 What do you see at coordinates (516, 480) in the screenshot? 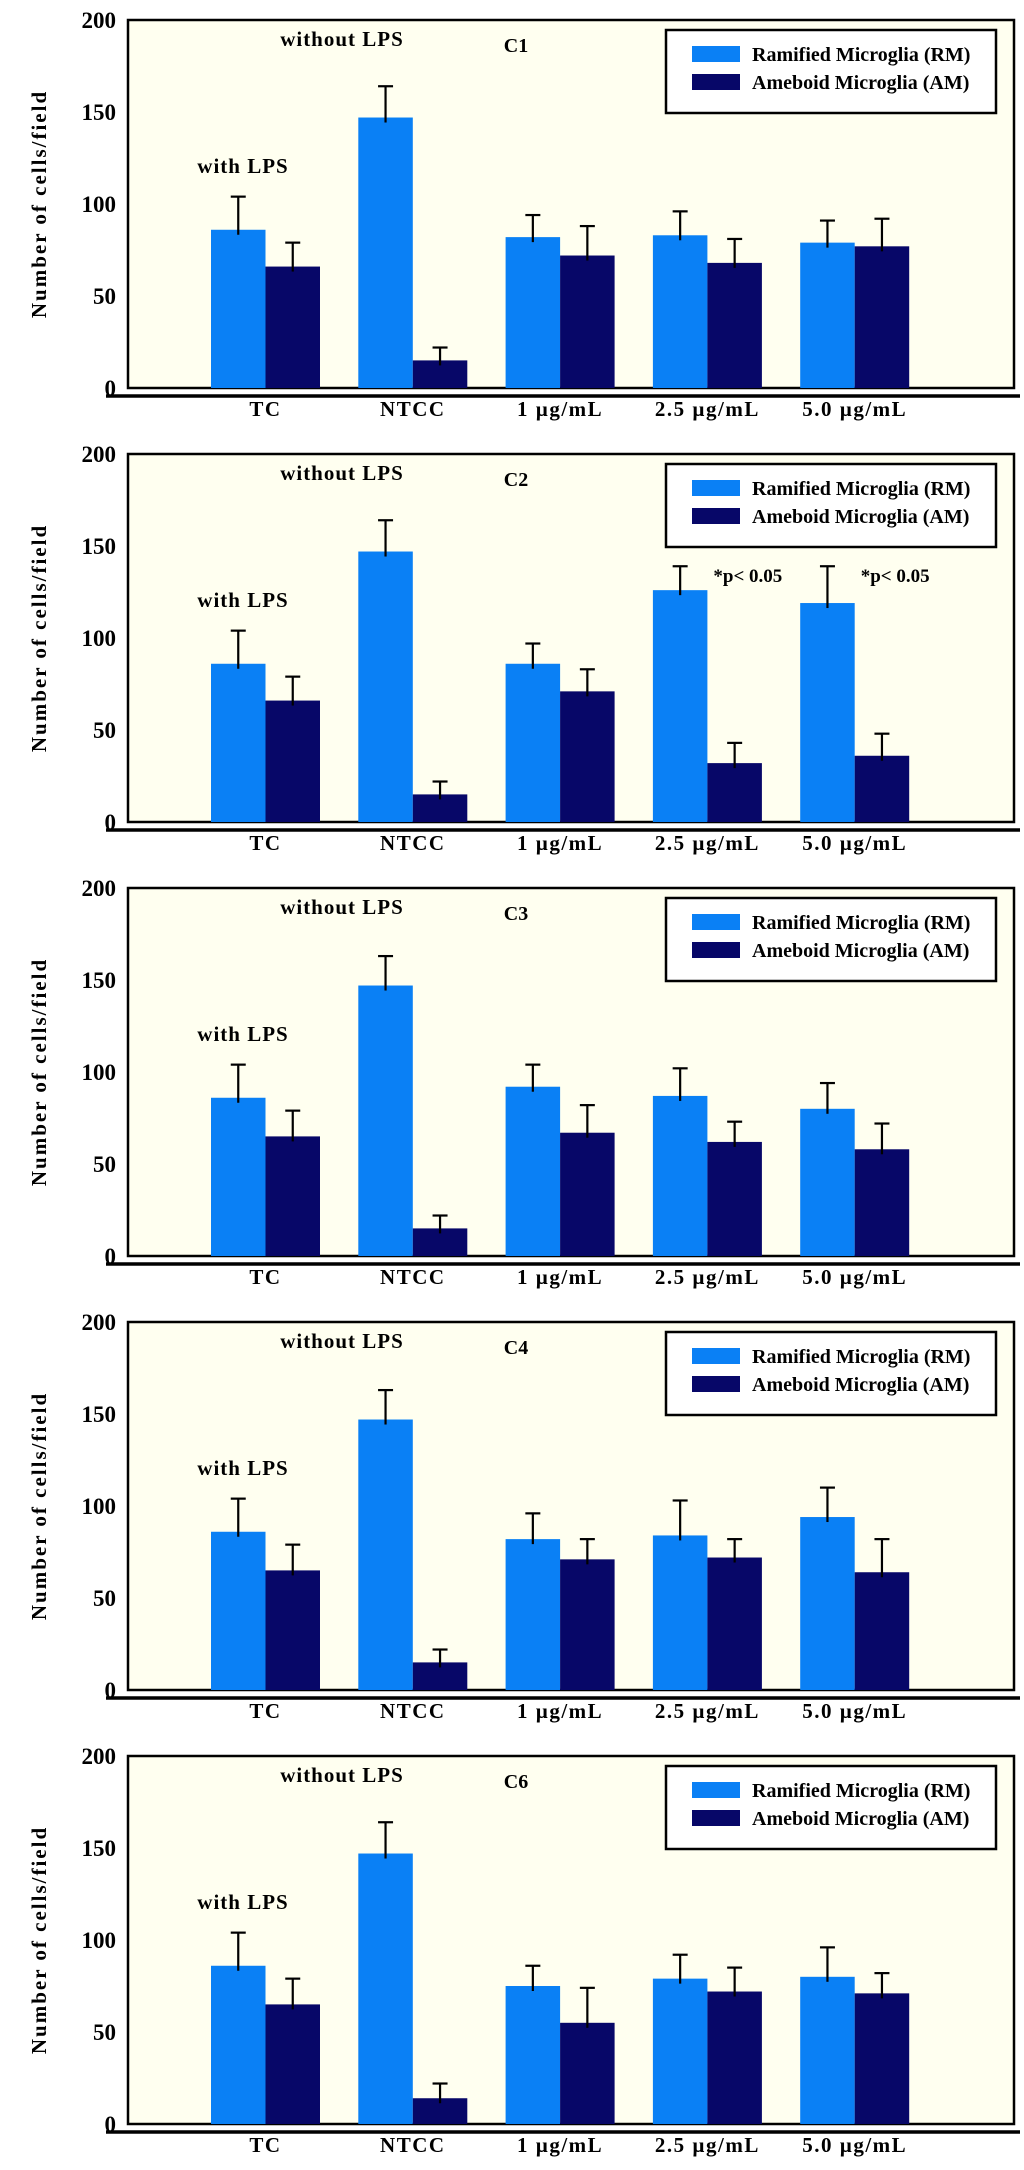
I see `panel-title: C2` at bounding box center [516, 480].